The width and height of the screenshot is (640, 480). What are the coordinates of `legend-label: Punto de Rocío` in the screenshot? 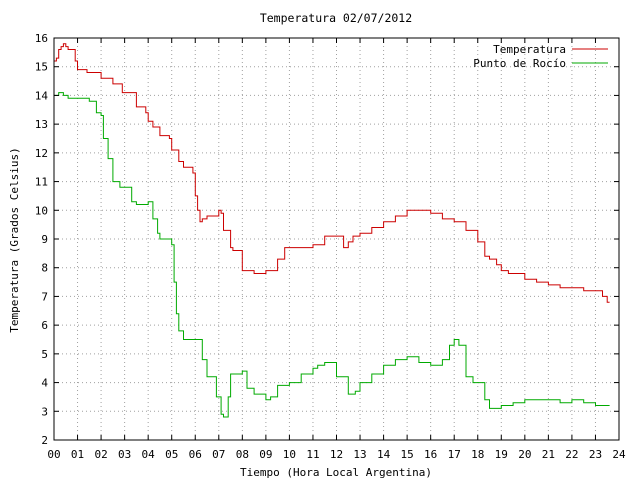 It's located at (519, 63).